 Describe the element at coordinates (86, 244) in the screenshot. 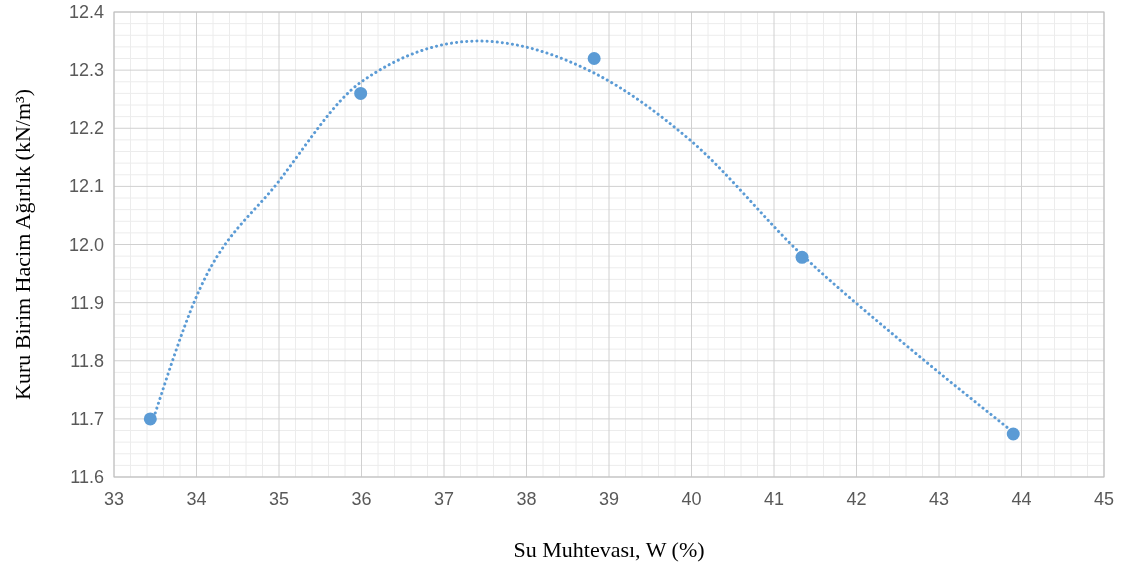

I see `y-tick-label: 12.0` at that location.